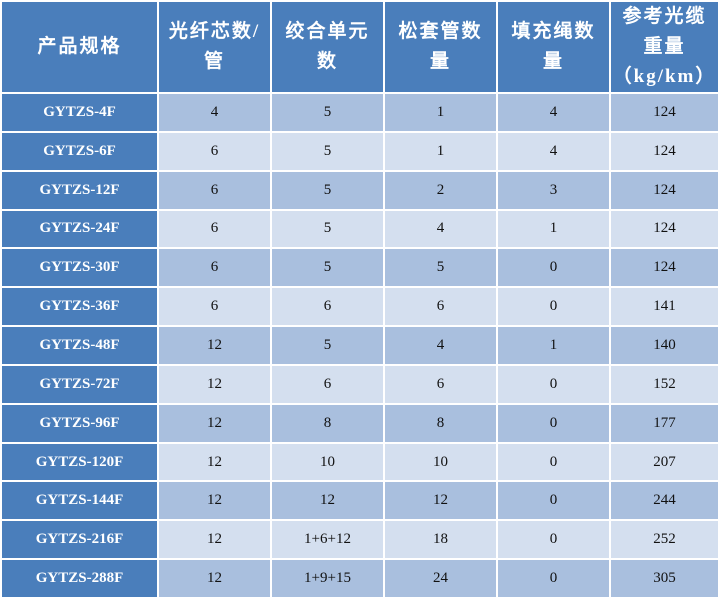 This screenshot has height=599, width=718. I want to click on table-row: GYTZS-144F 12 12 12 0 244, so click(359, 501).